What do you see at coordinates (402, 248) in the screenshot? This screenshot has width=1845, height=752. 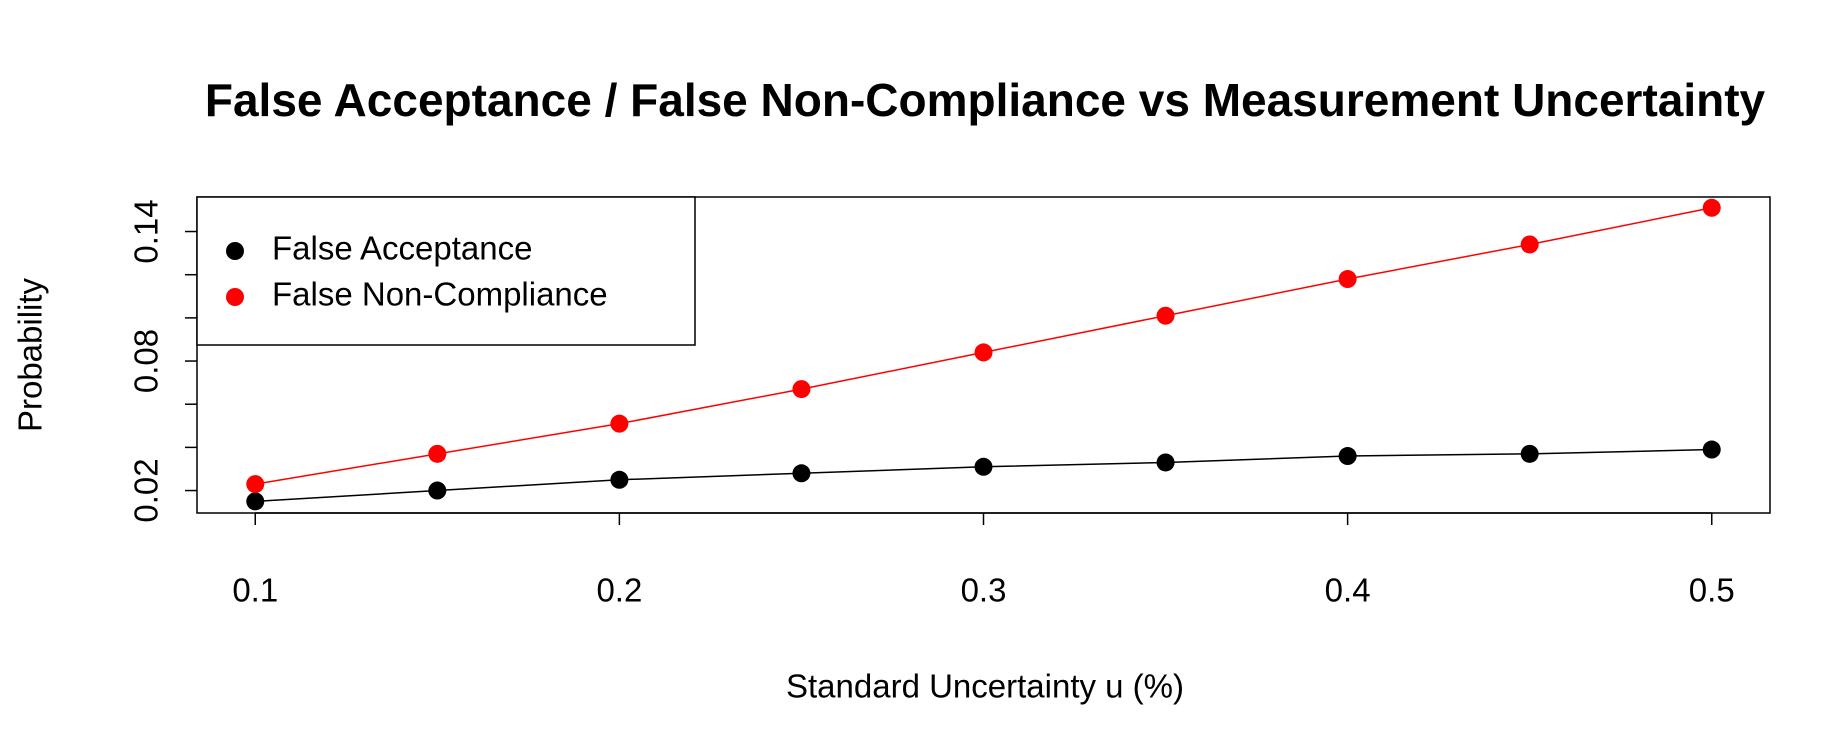 I see `legend-label: False Acceptance` at bounding box center [402, 248].